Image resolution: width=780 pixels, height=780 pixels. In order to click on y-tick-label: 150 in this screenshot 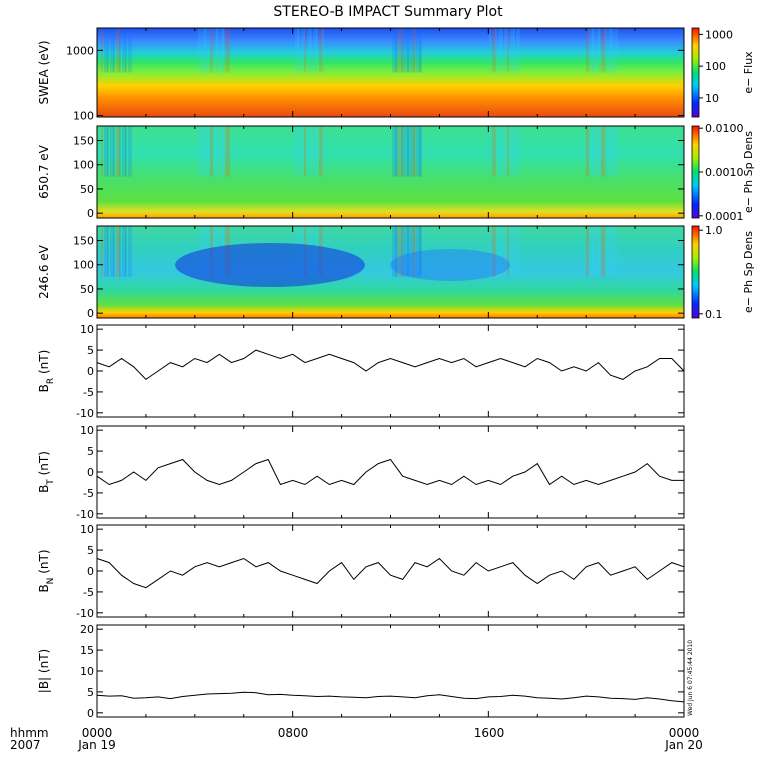, I will do `click(83, 241)`.